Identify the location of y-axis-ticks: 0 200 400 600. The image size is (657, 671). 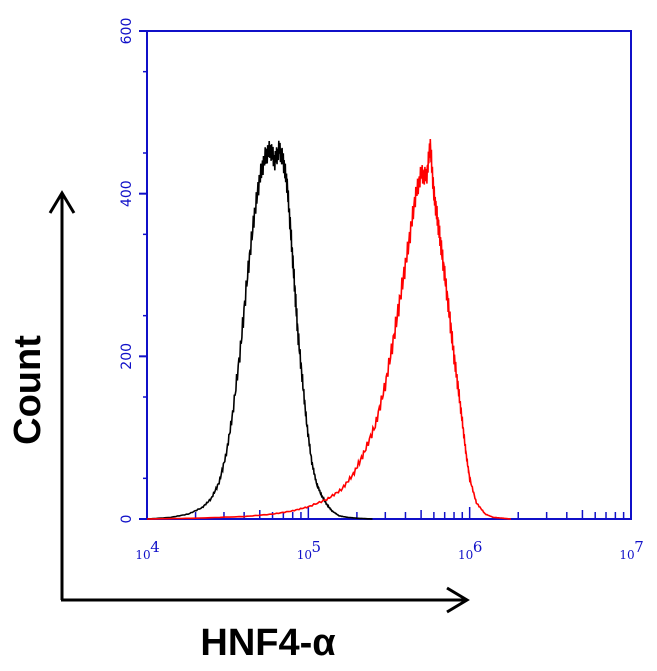
(133, 271).